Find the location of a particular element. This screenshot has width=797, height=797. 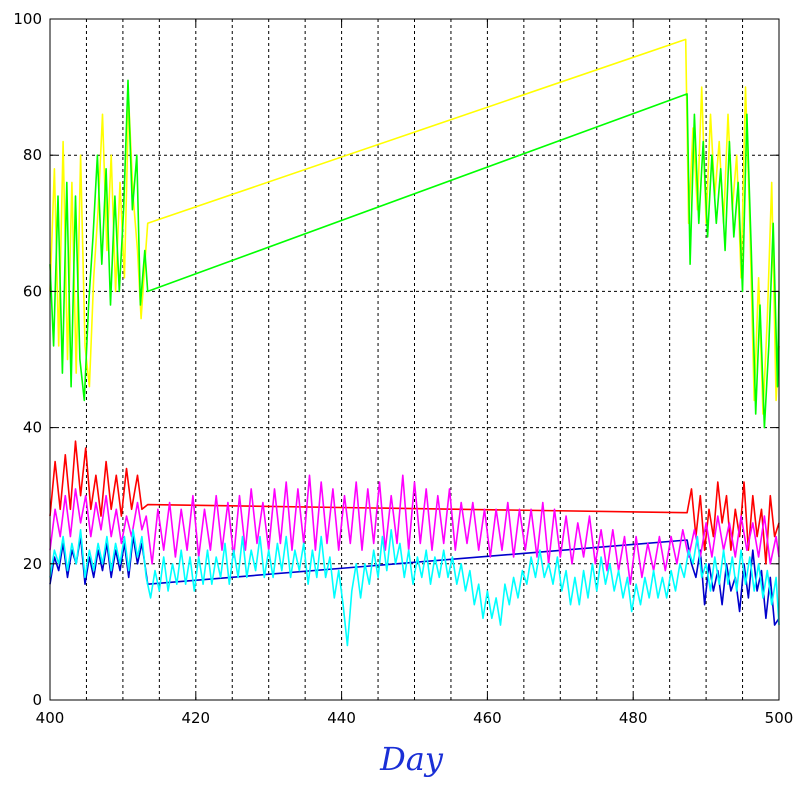

y-tick-label: 60 is located at coordinates (32, 291).